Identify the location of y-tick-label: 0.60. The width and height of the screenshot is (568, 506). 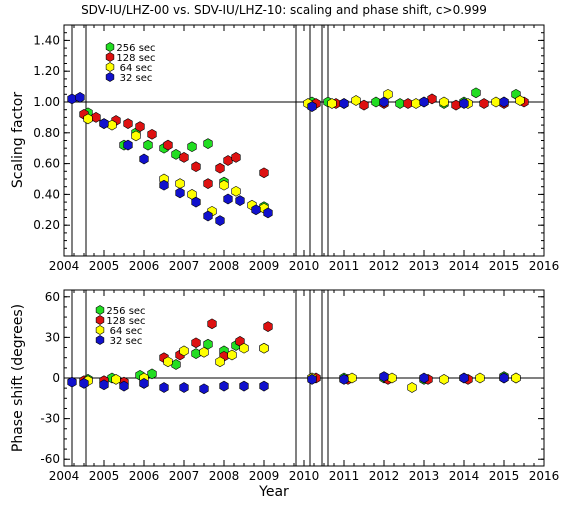
(46, 164).